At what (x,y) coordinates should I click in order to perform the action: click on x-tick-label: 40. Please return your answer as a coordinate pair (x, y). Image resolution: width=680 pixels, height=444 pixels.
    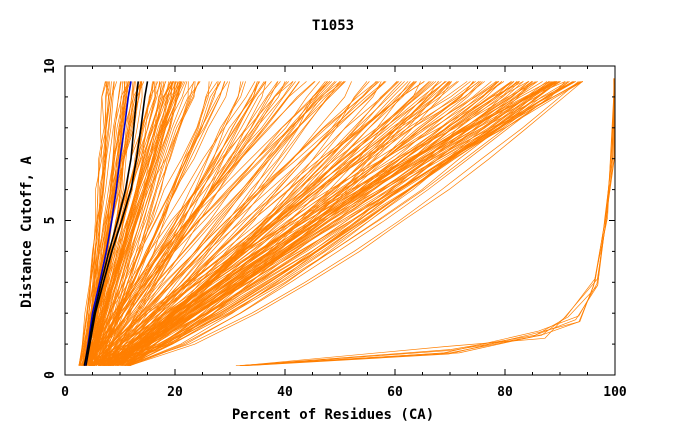
    Looking at the image, I should click on (285, 392).